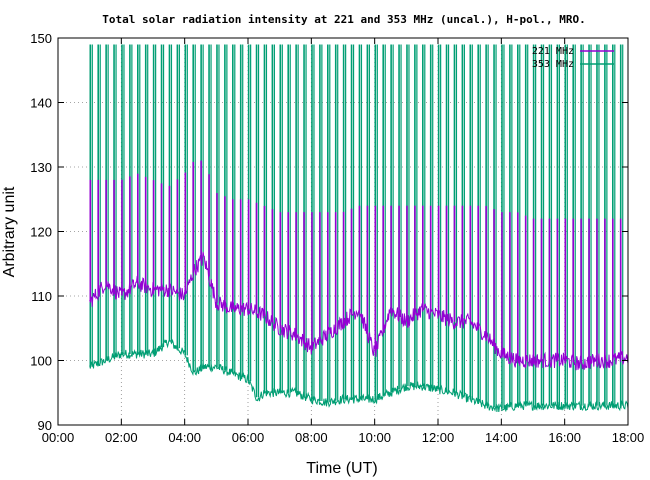  I want to click on x-tick-label: 04:00, so click(184, 437).